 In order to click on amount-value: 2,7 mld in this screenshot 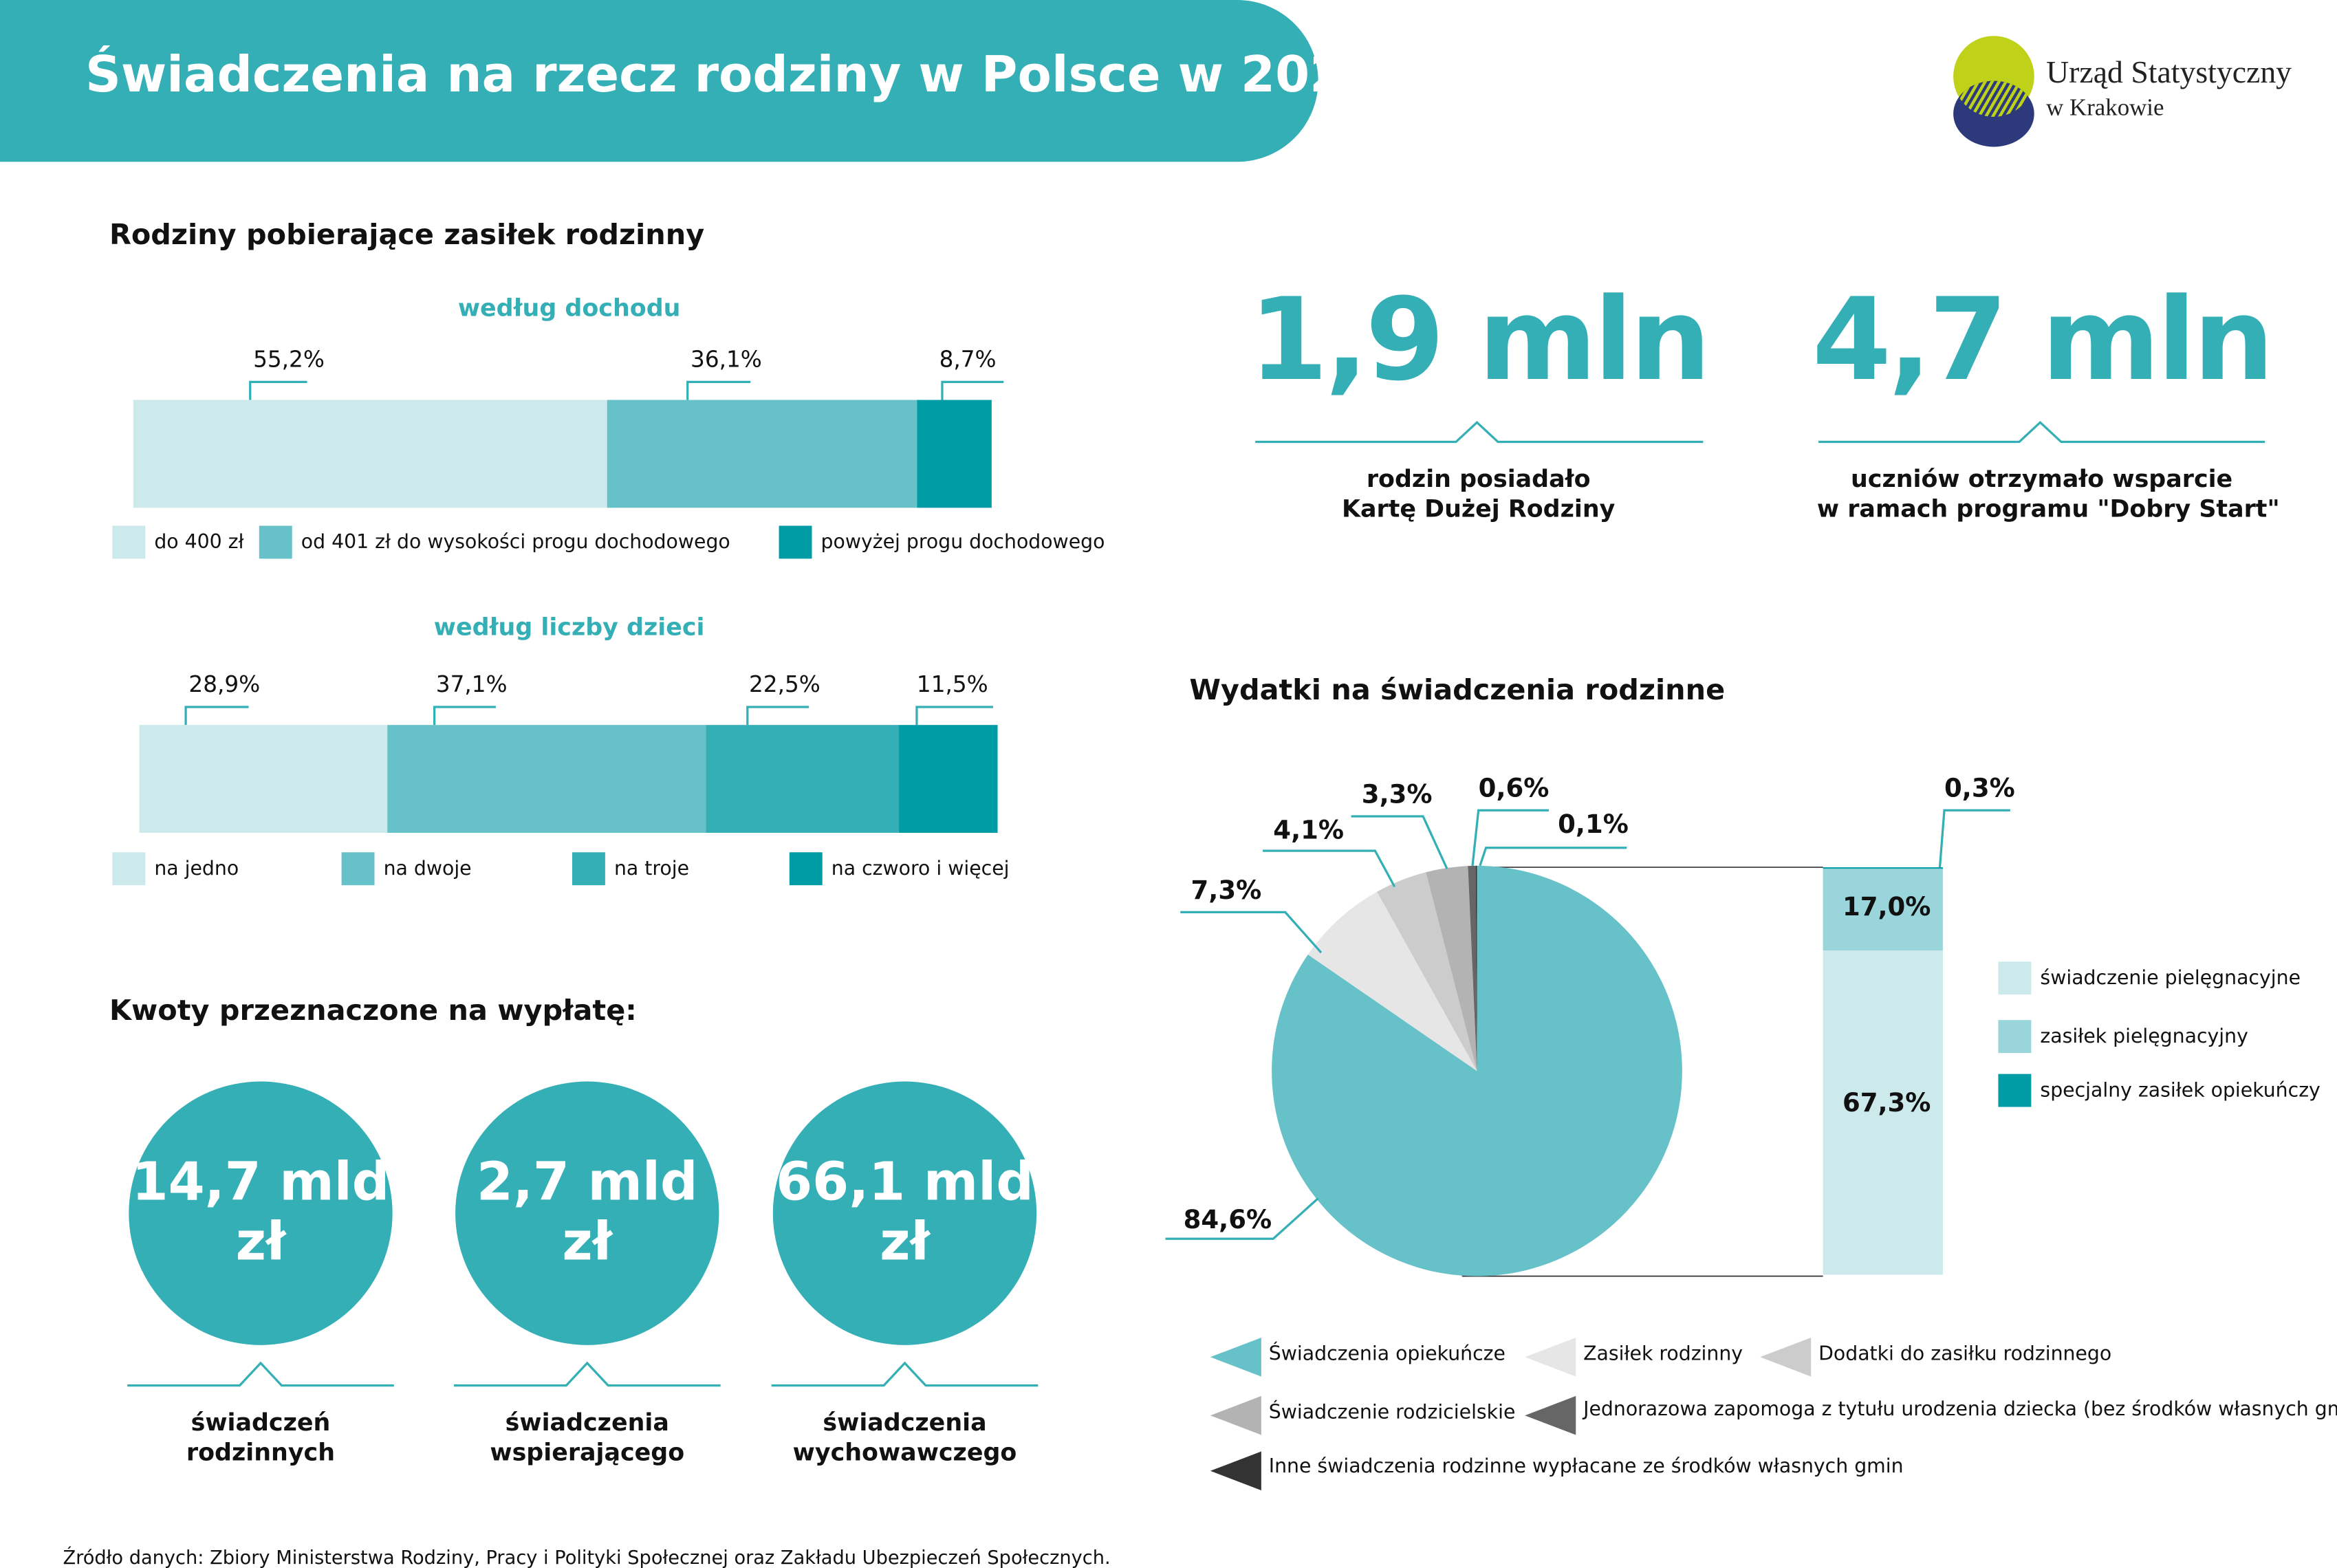, I will do `click(587, 1184)`.